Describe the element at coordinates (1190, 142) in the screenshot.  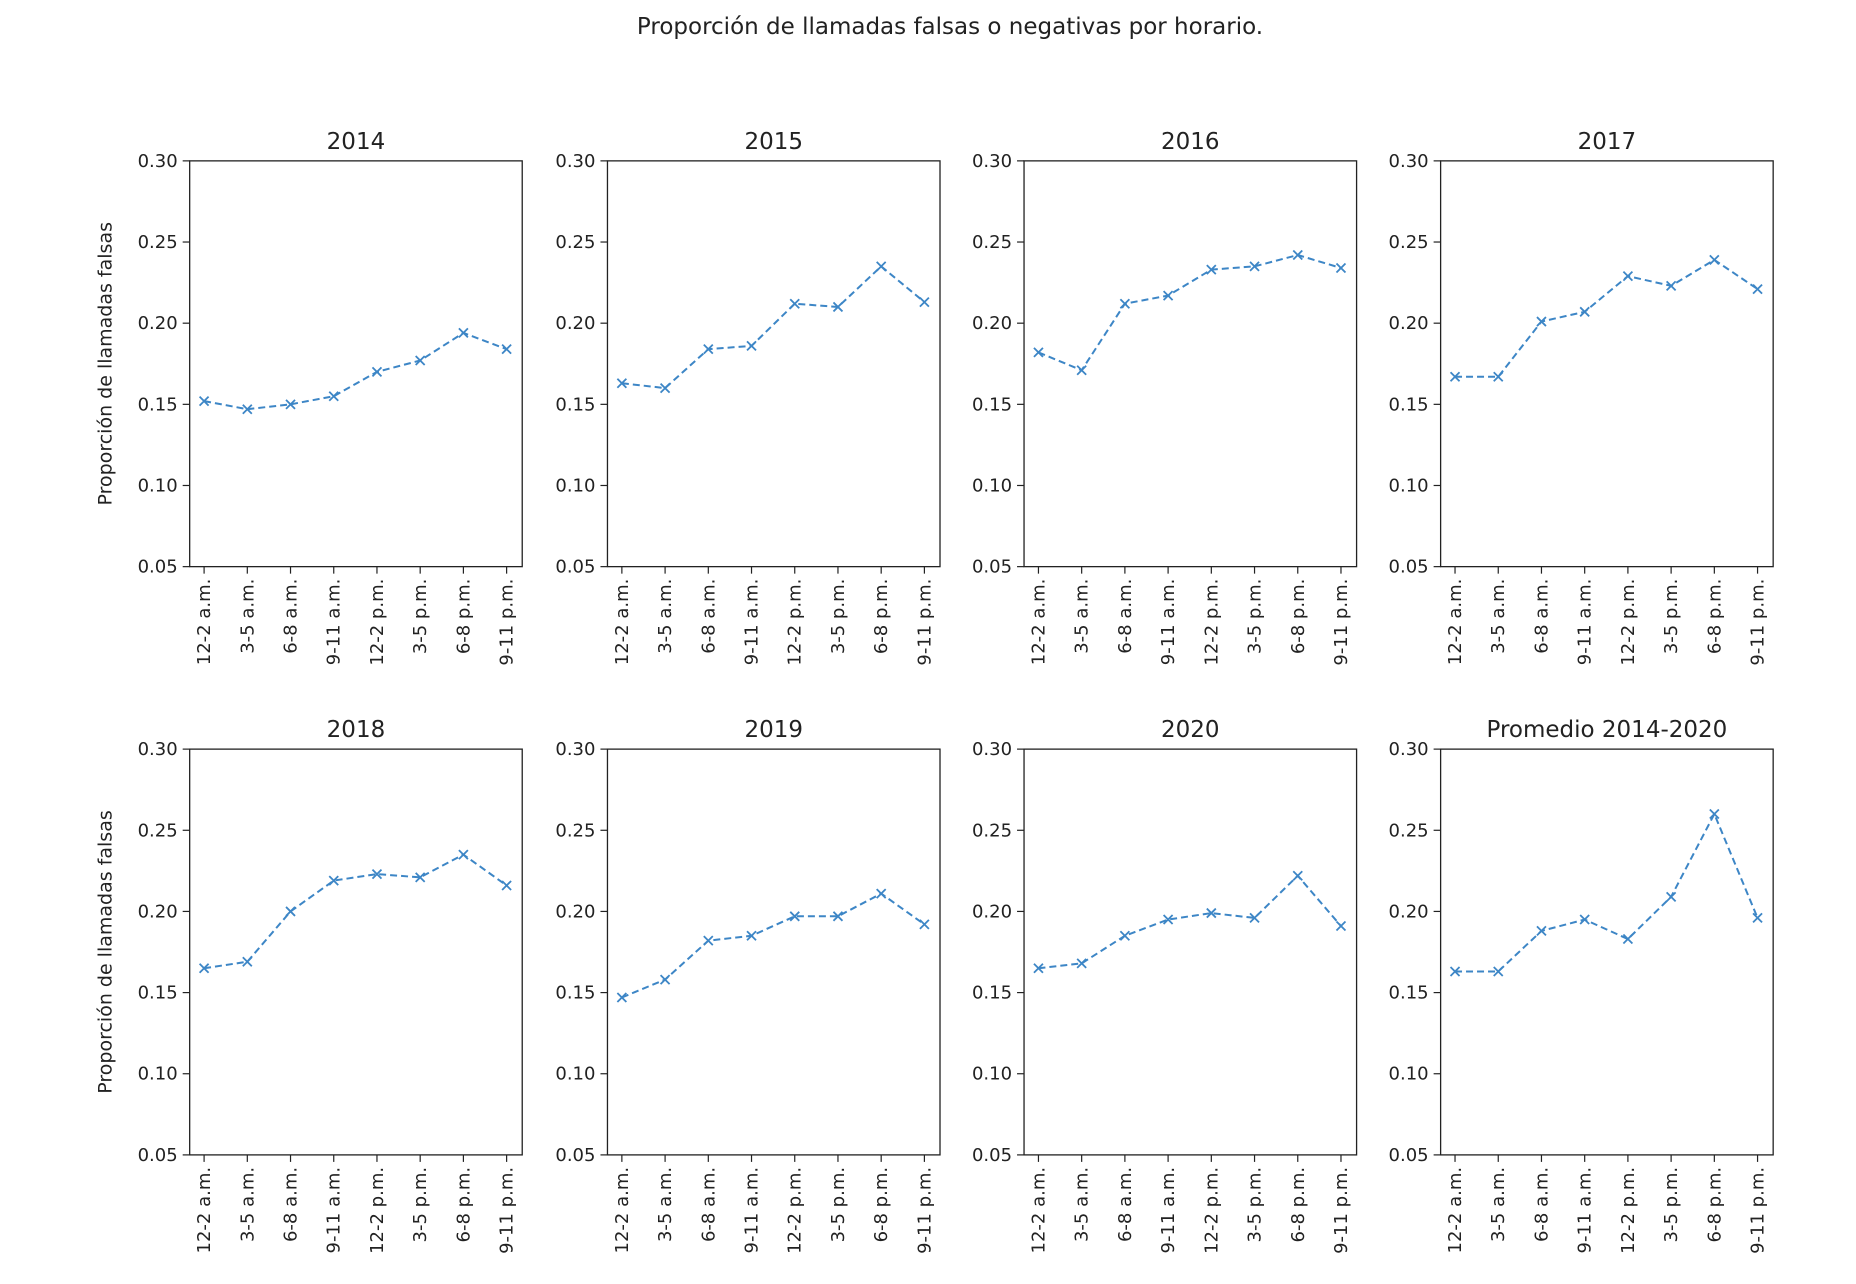
I see `subplot-title: 2016` at that location.